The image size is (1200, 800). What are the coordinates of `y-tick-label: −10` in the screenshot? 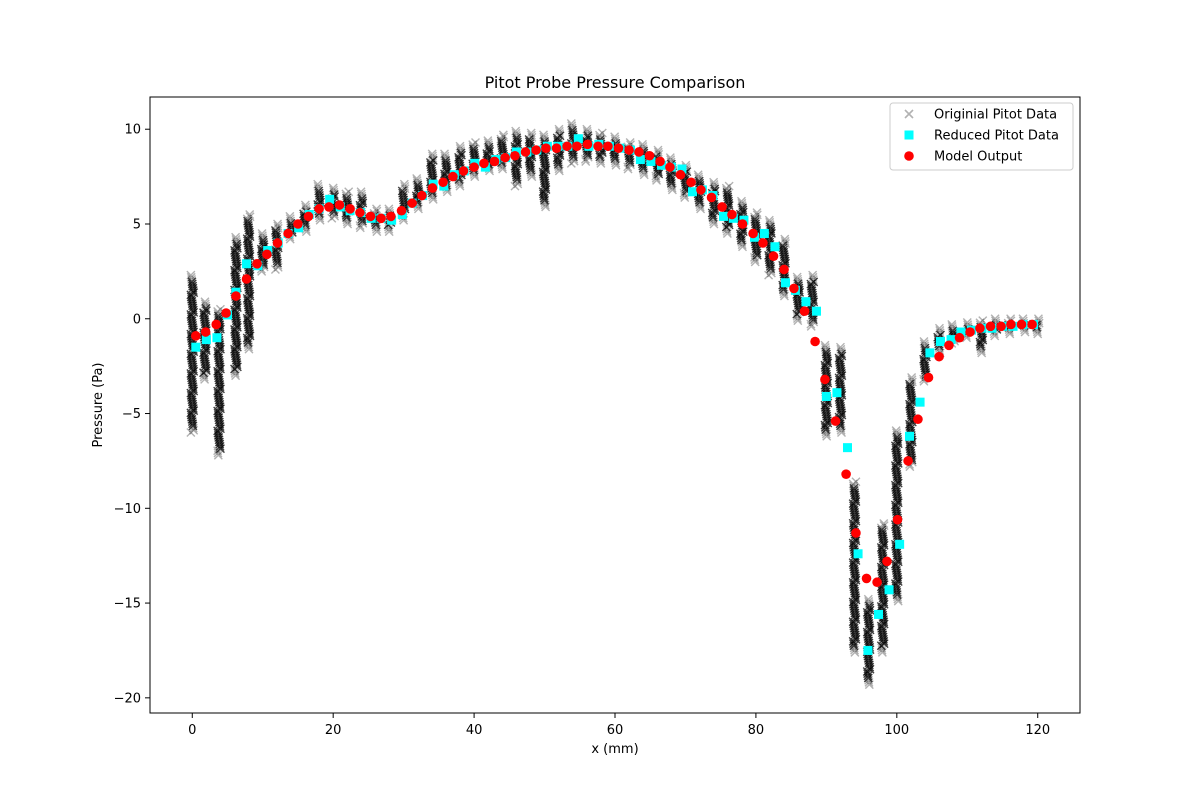 It's located at (127, 509).